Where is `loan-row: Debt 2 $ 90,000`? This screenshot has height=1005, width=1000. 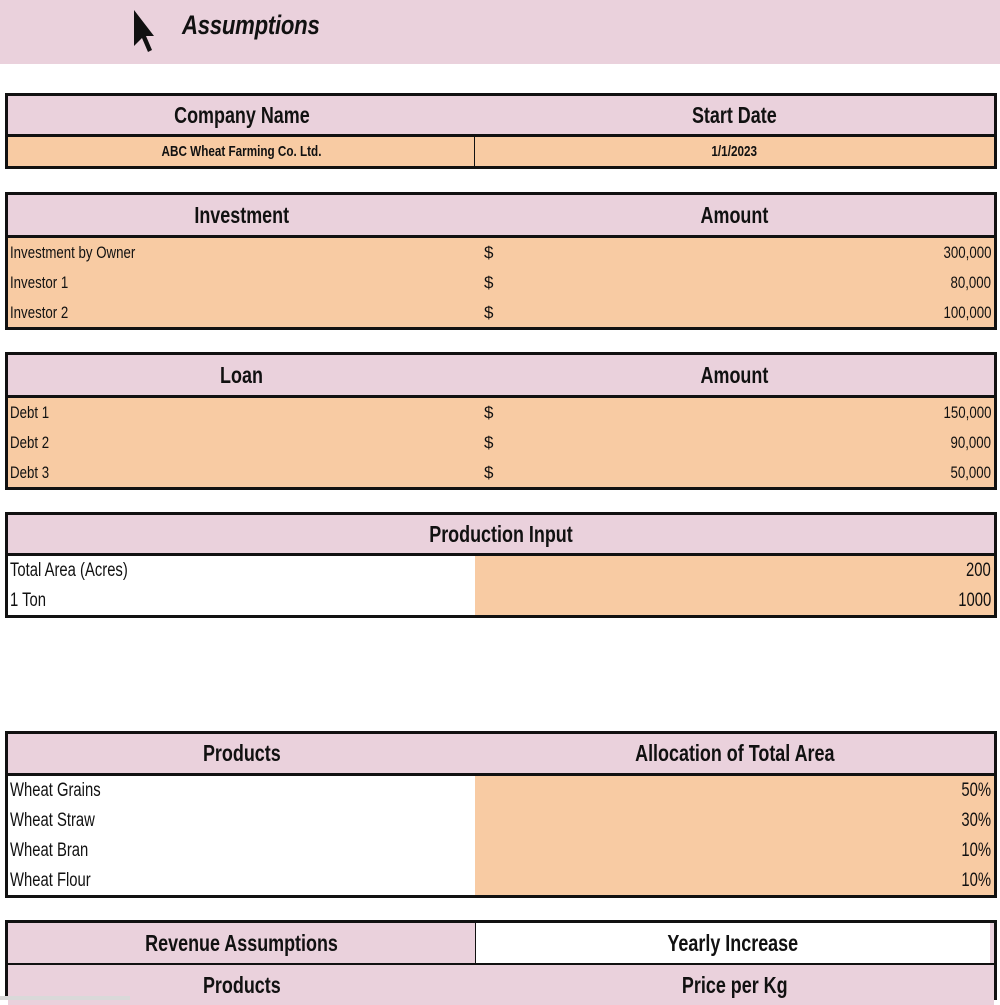
loan-row: Debt 2 $ 90,000 is located at coordinates (501, 443).